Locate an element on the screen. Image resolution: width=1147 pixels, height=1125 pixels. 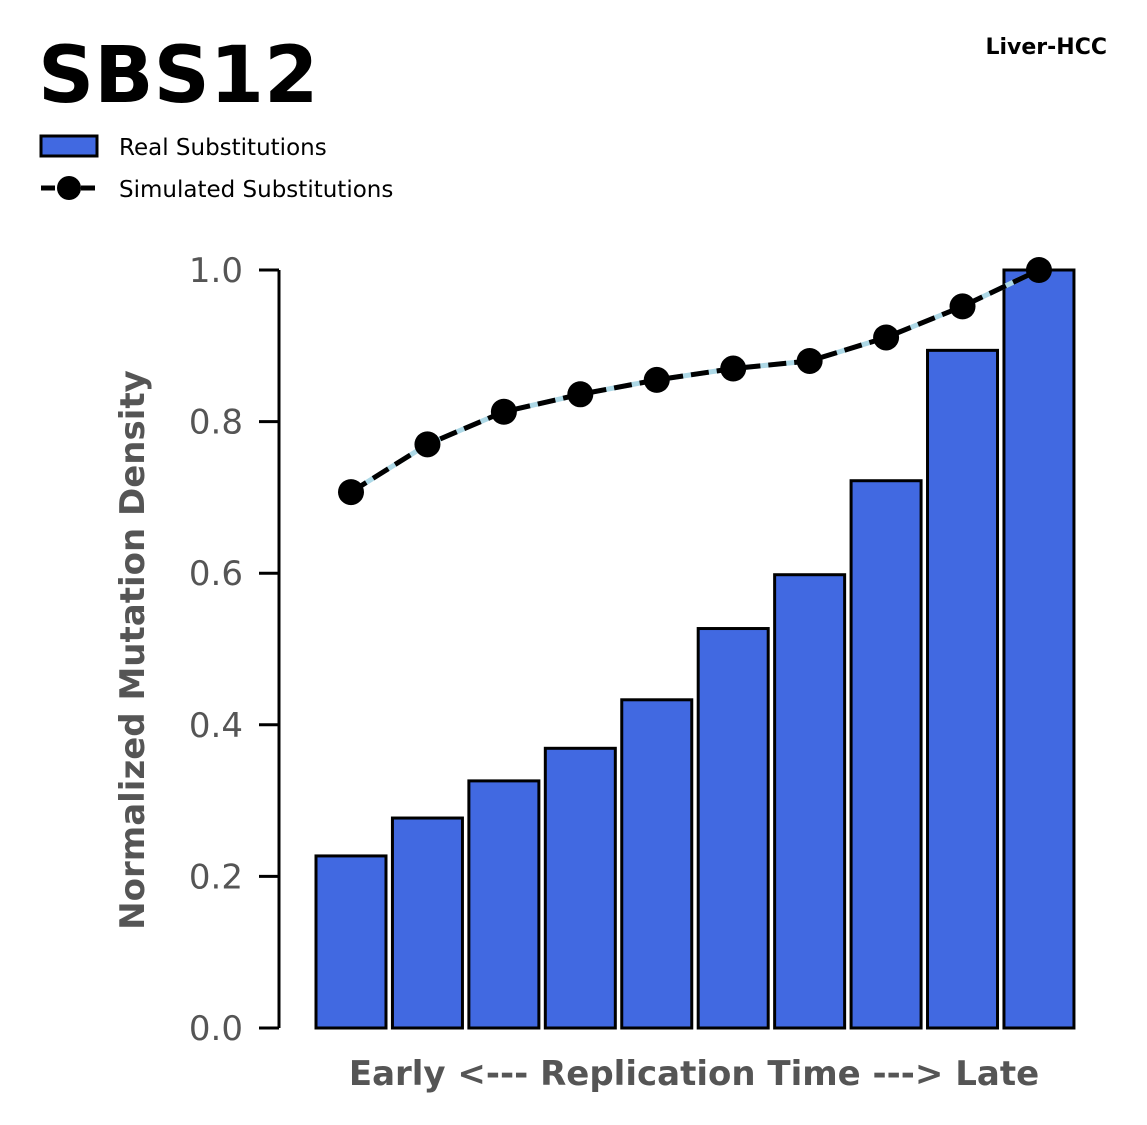
legend-label-real: Real Substitutions is located at coordinates (223, 148).